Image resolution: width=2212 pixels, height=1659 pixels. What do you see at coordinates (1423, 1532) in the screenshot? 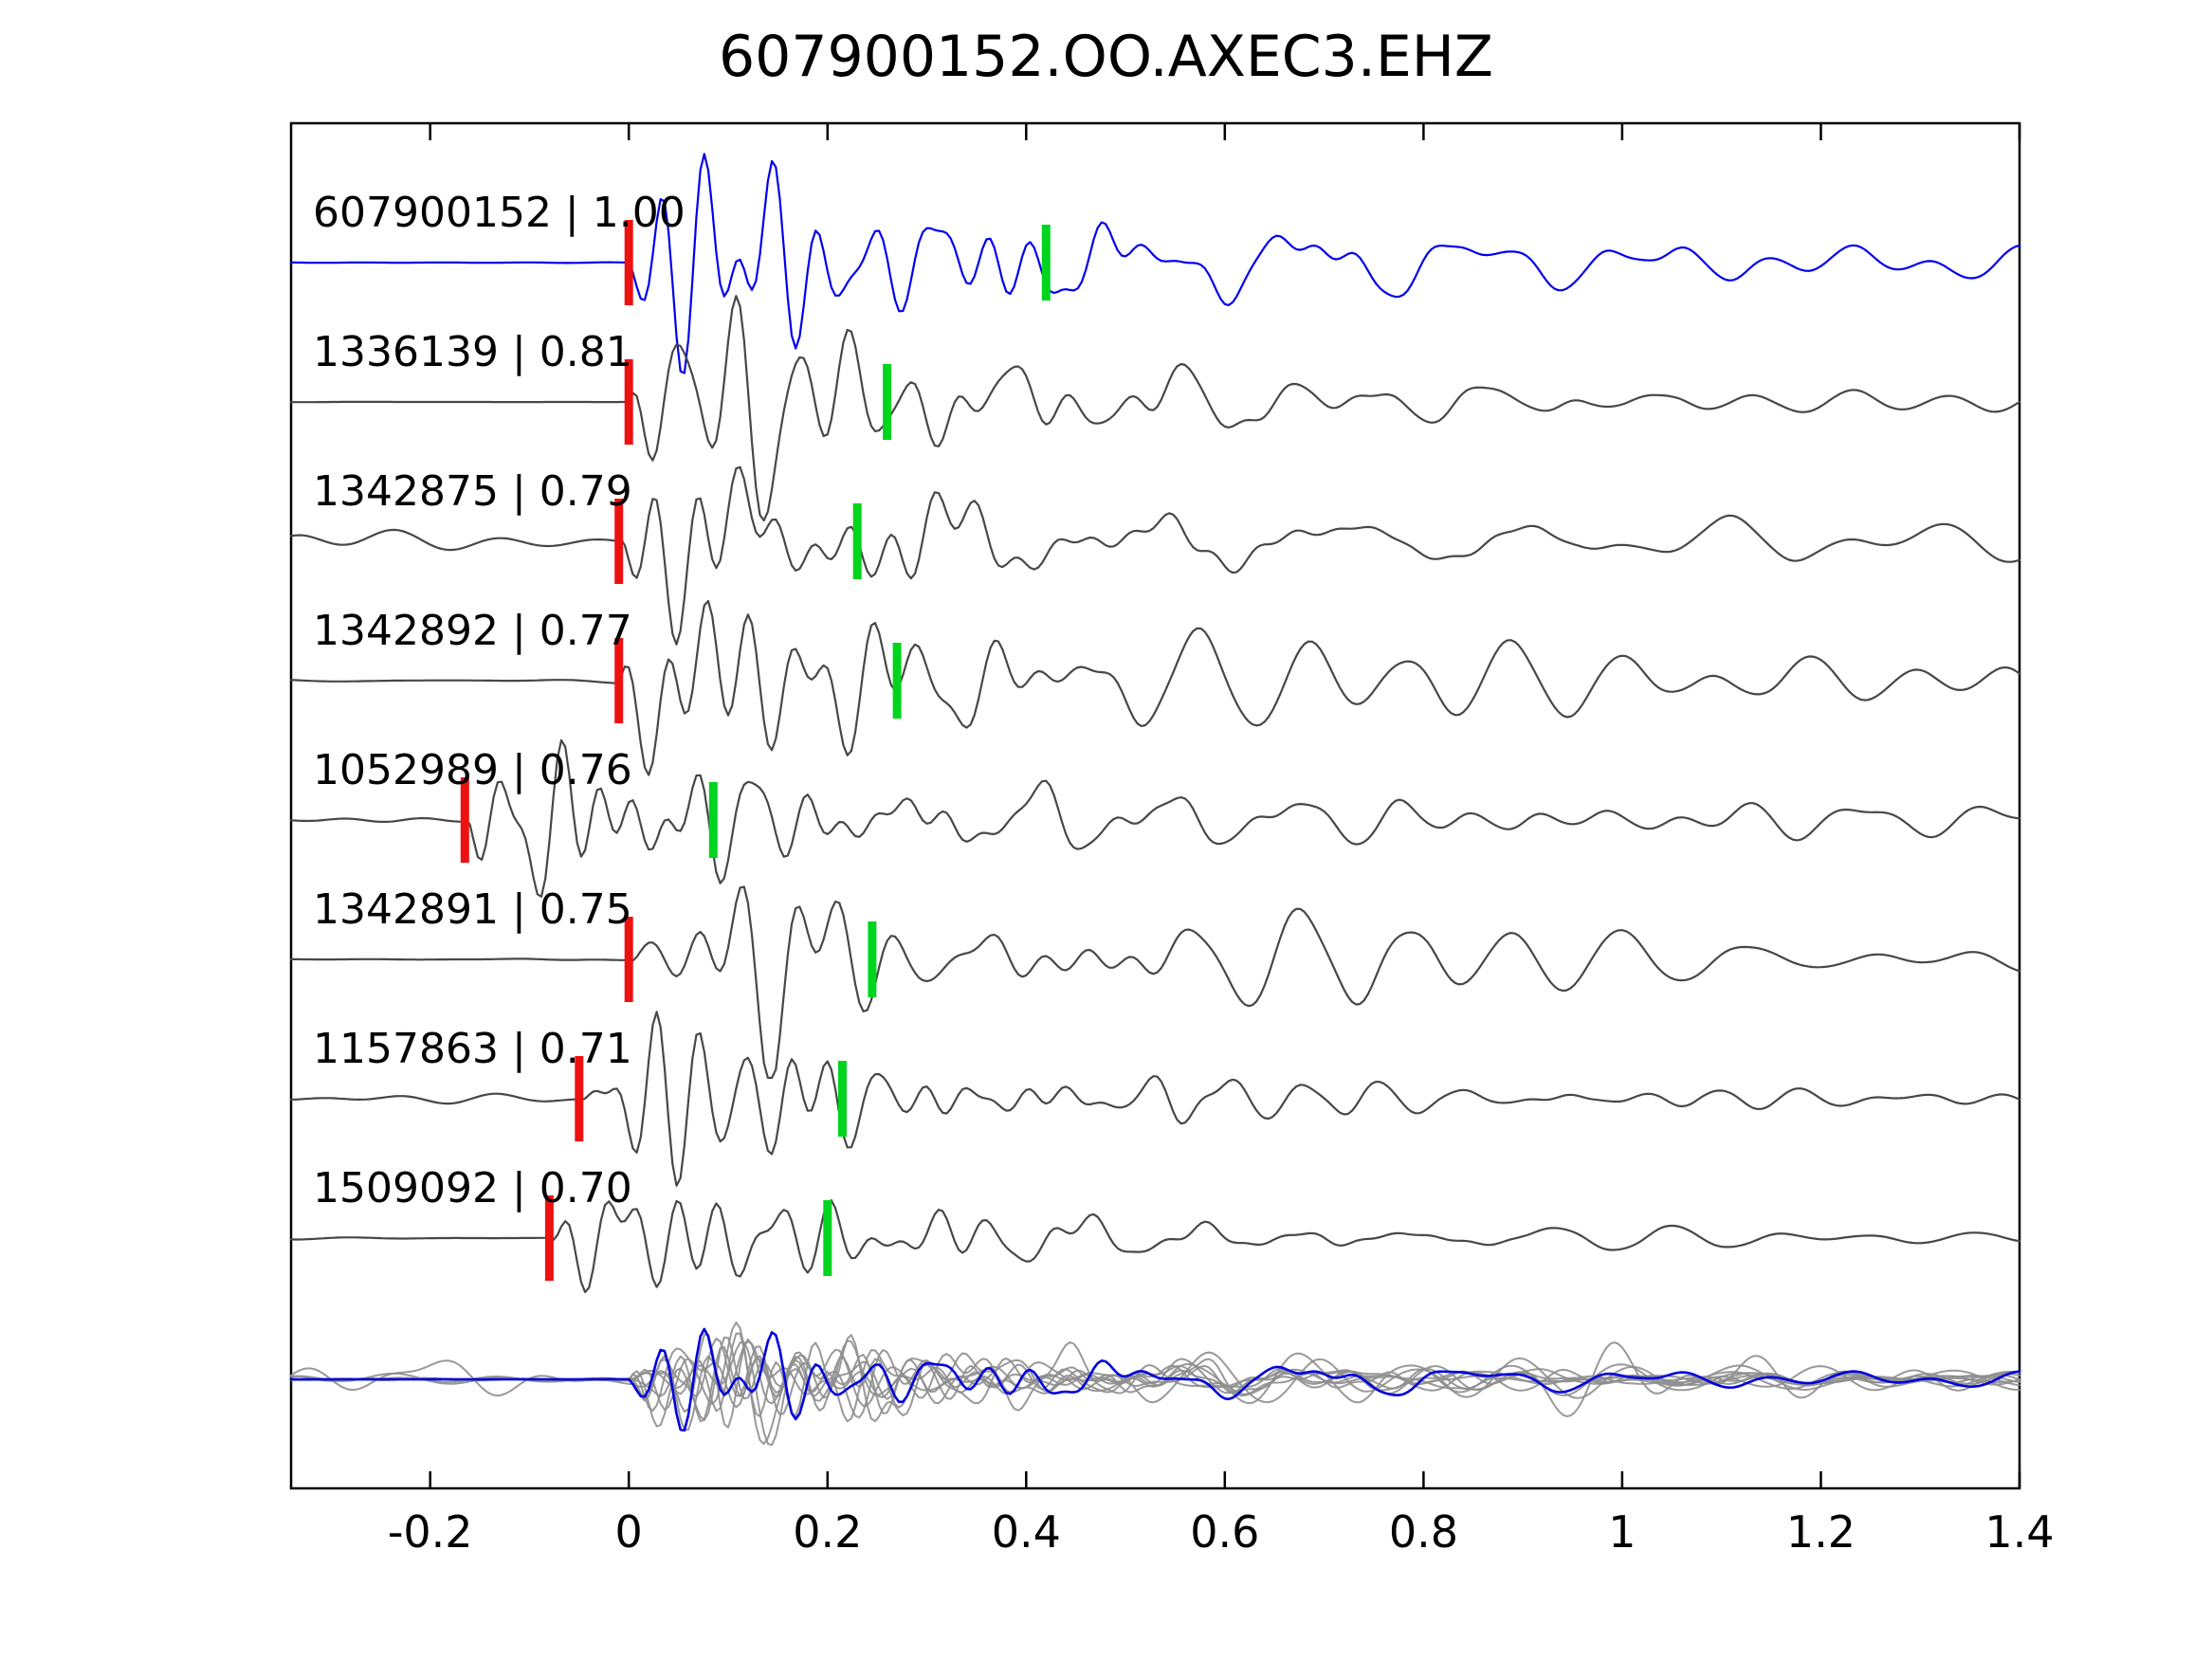
I see `x-tick-label: 0.8` at bounding box center [1423, 1532].